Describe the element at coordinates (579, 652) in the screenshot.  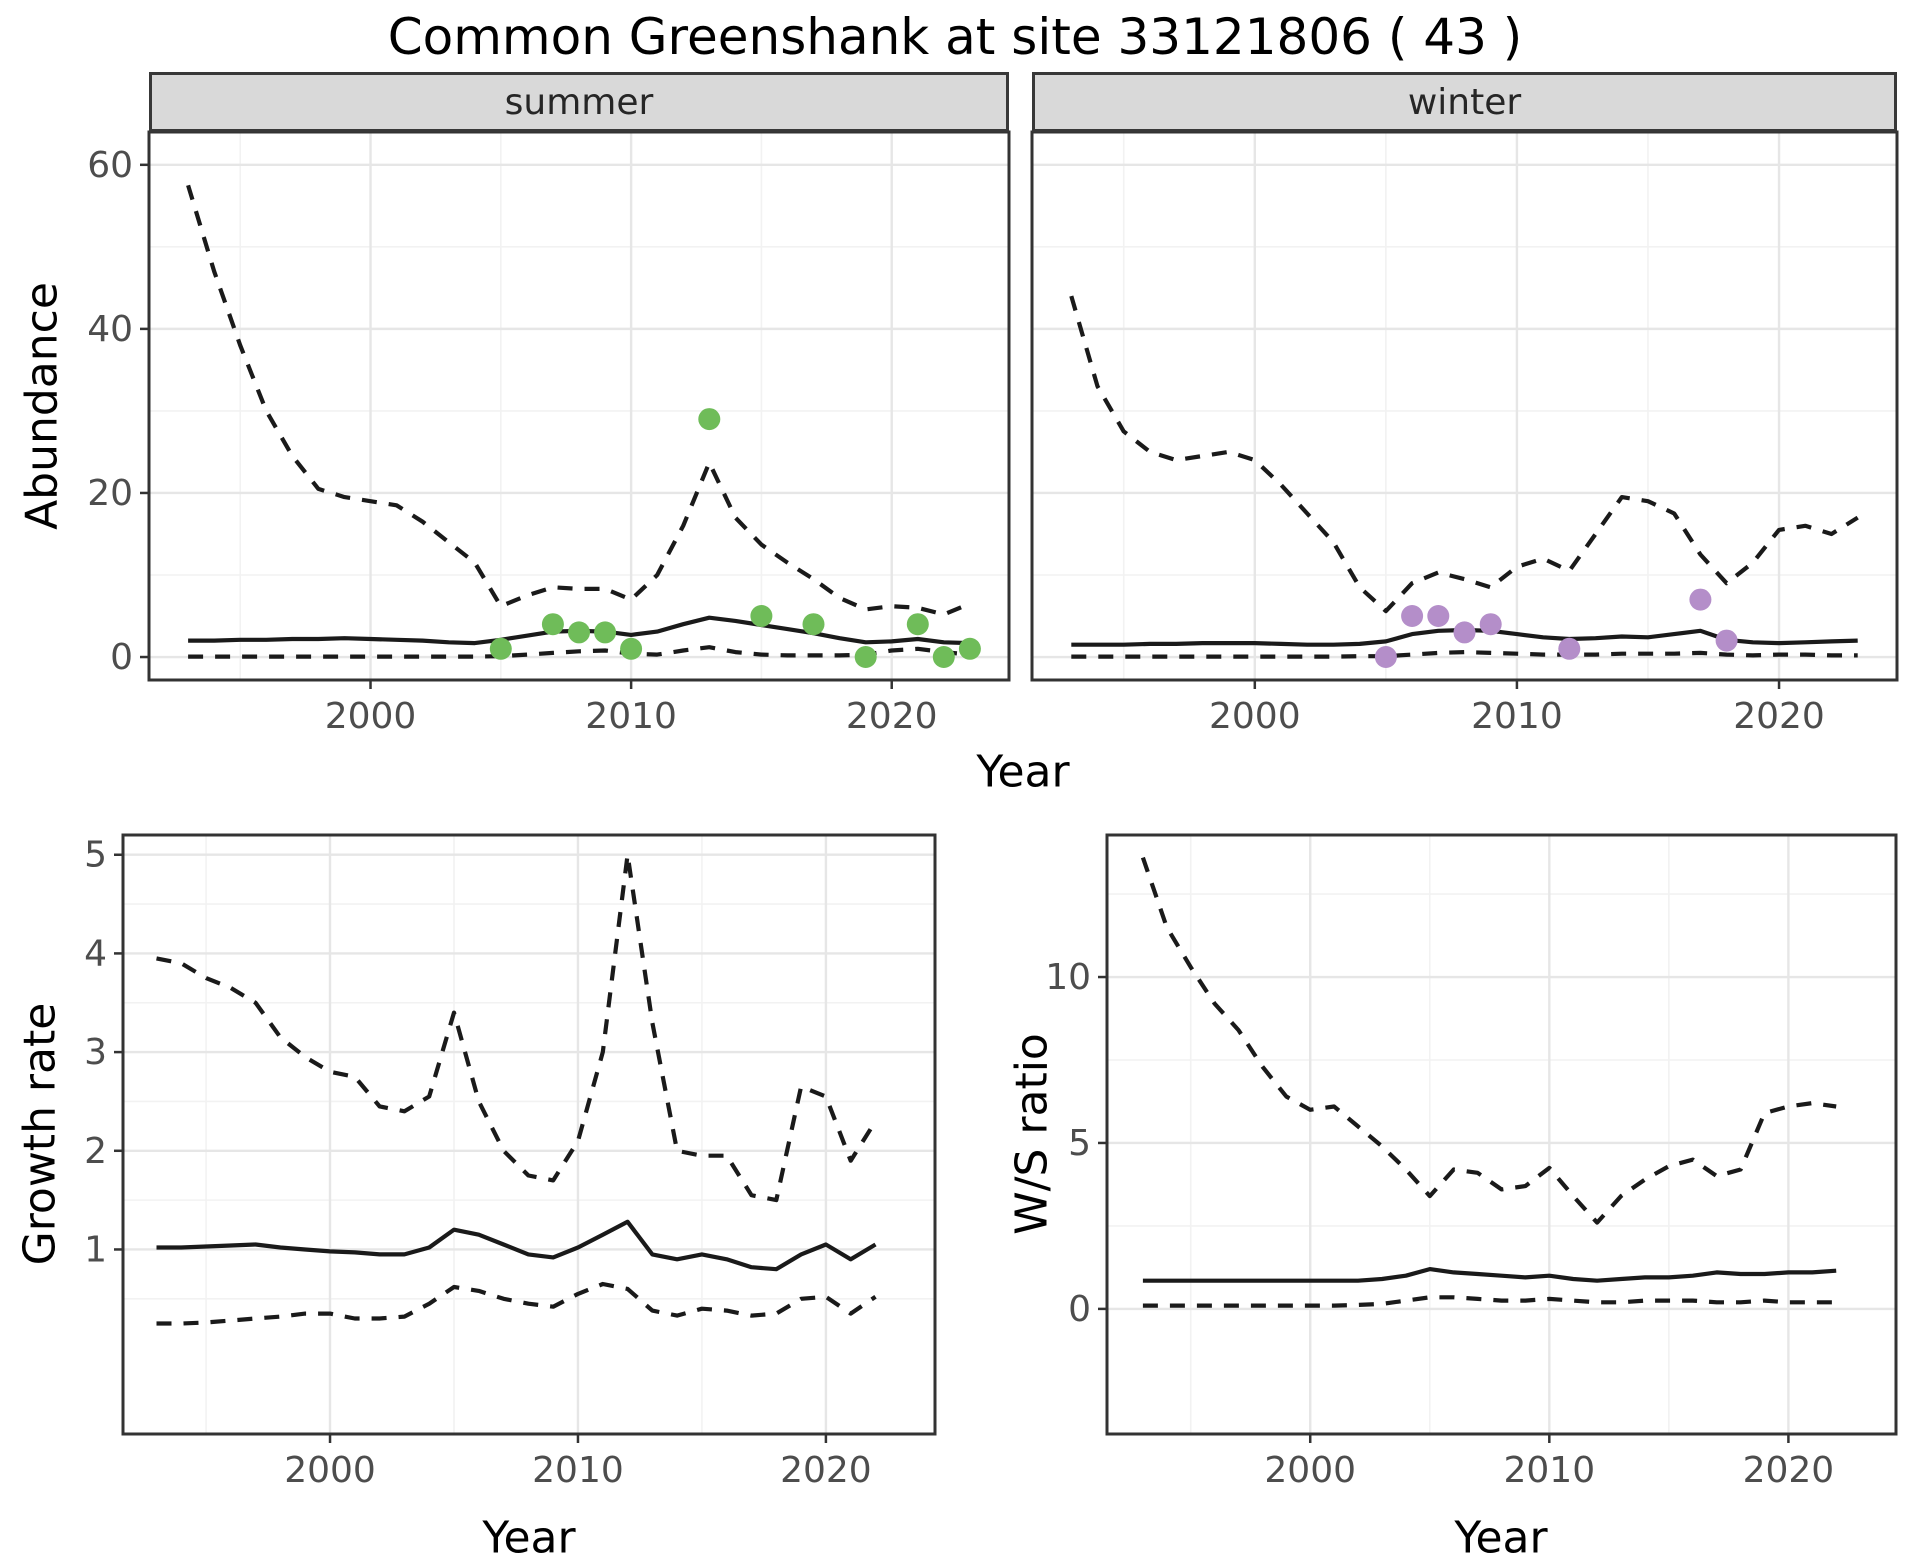
I see `abundance-summer-lower-95ci-line` at that location.